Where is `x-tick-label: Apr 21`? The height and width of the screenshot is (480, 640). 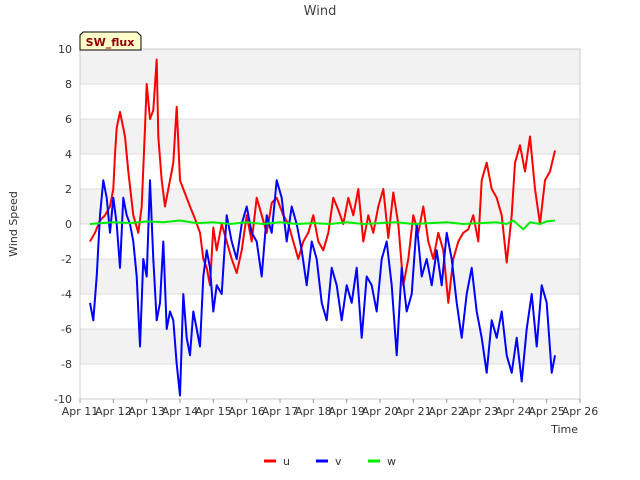
x-tick-label: Apr 21 is located at coordinates (413, 411).